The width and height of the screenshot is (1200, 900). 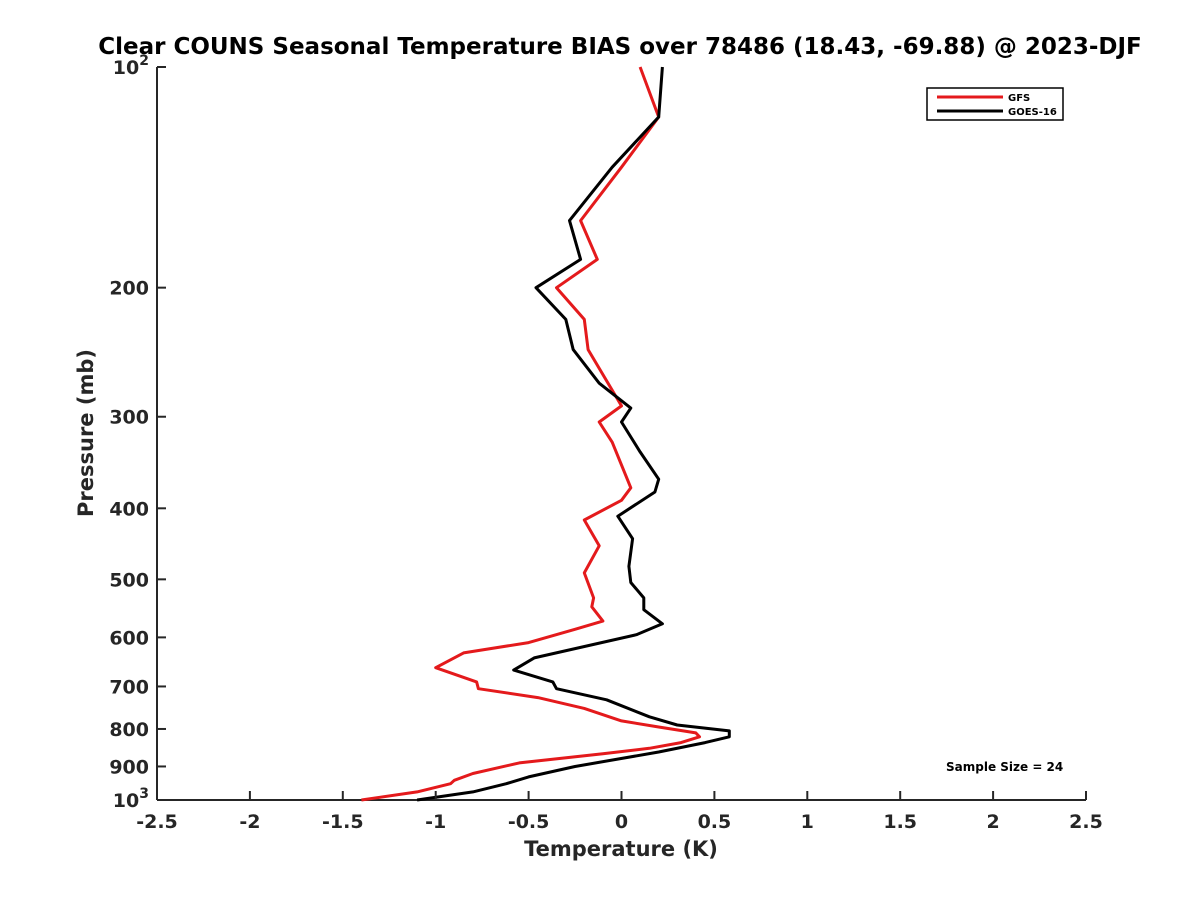 I want to click on y-tick-label: 10², so click(x=131, y=66).